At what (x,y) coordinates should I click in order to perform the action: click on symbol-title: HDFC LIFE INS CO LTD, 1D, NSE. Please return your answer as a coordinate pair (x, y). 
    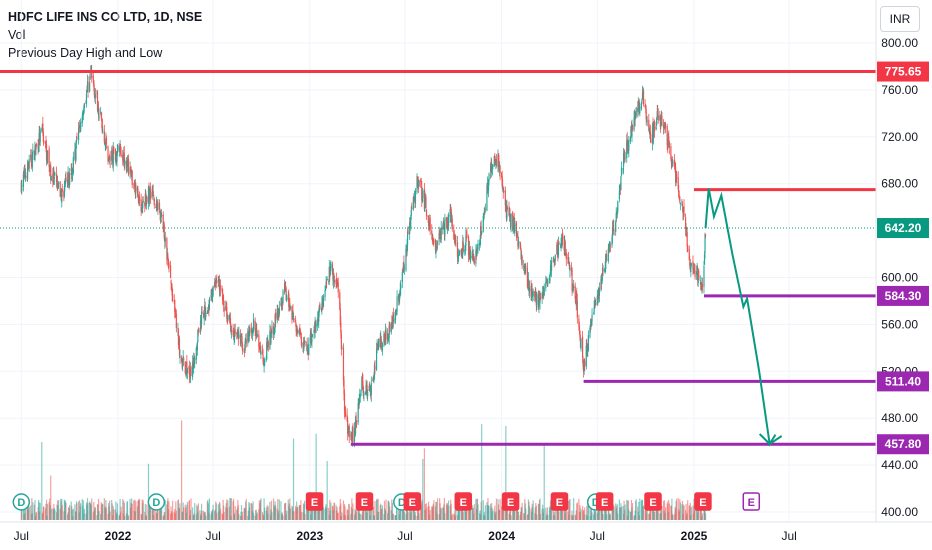
    Looking at the image, I should click on (105, 17).